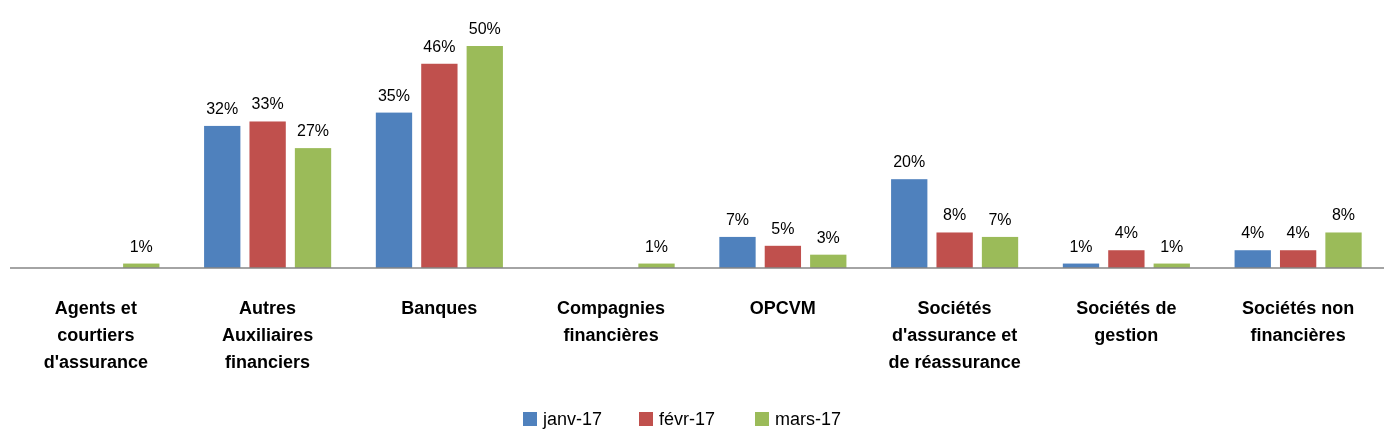 The image size is (1394, 443). I want to click on data-label: 27%, so click(313, 131).